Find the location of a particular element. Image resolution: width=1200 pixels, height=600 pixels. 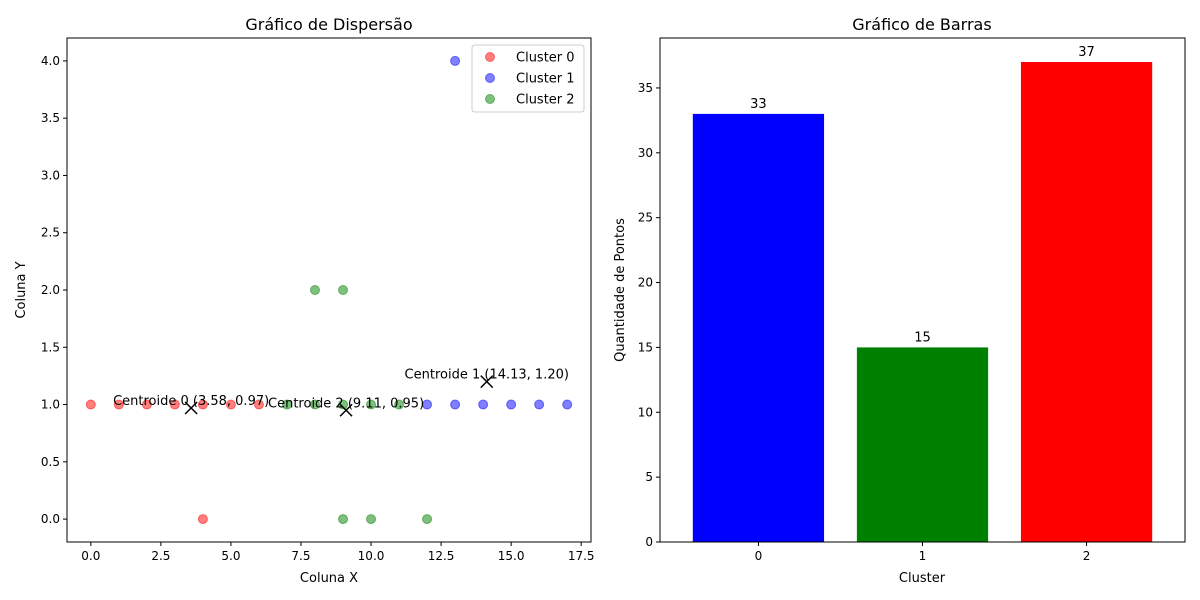

scatter-y-tick-label: 2.0 is located at coordinates (50, 290).